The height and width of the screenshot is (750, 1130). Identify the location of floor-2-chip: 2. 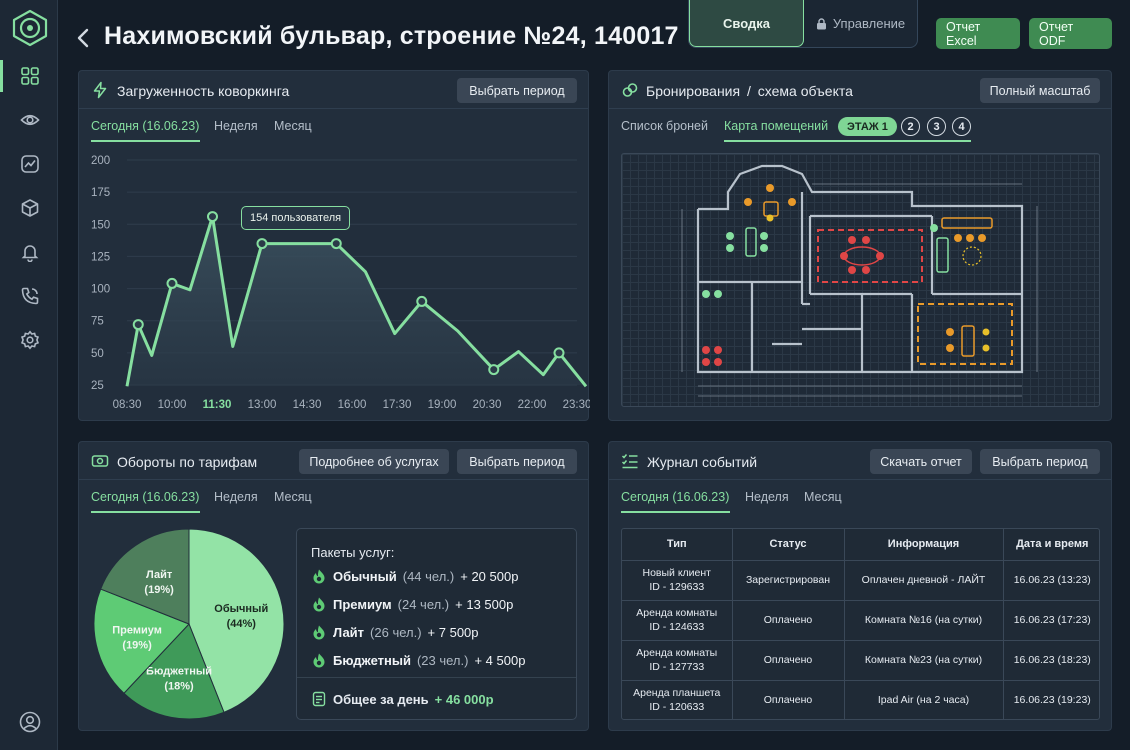
(910, 126).